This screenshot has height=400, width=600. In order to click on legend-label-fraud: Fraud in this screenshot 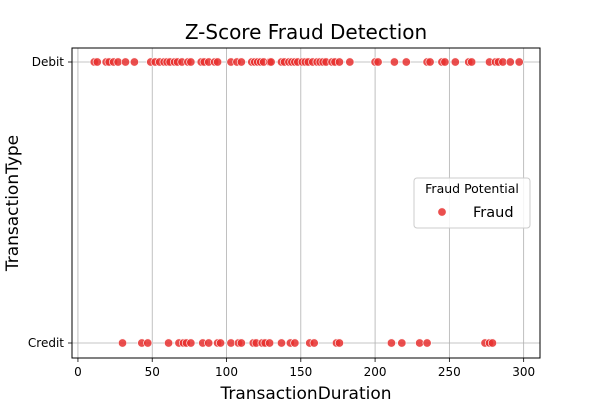, I will do `click(493, 213)`.